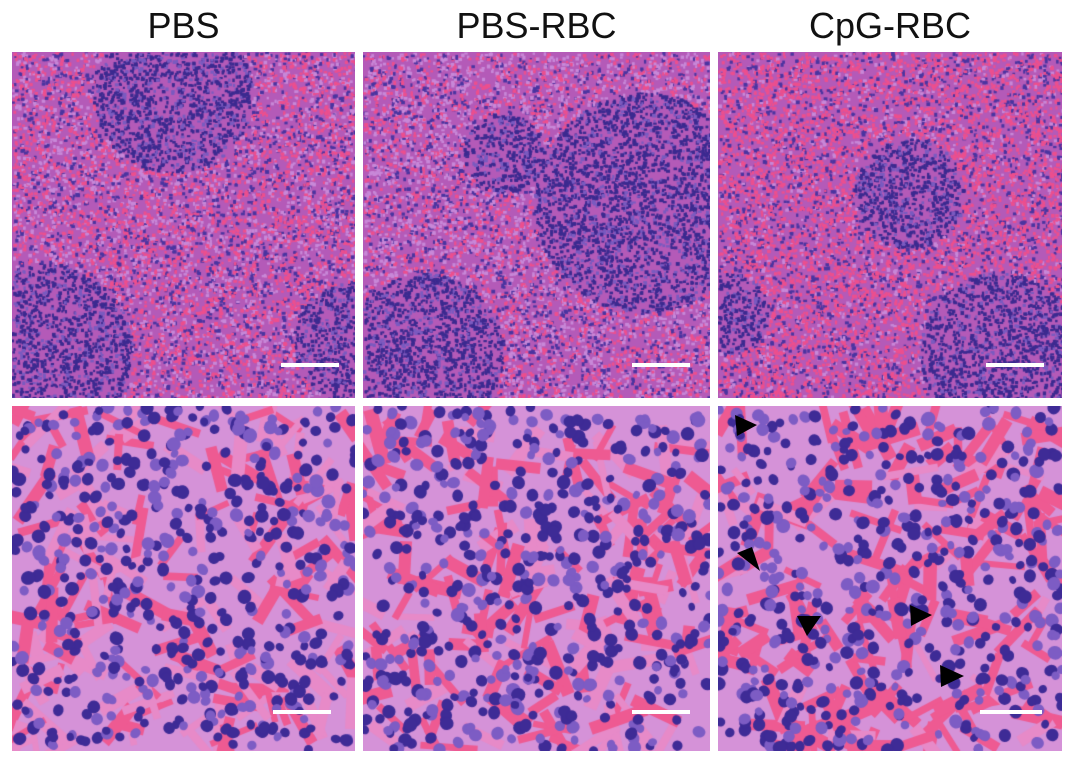  What do you see at coordinates (183, 25) in the screenshot?
I see `column-title-pbs: PBS` at bounding box center [183, 25].